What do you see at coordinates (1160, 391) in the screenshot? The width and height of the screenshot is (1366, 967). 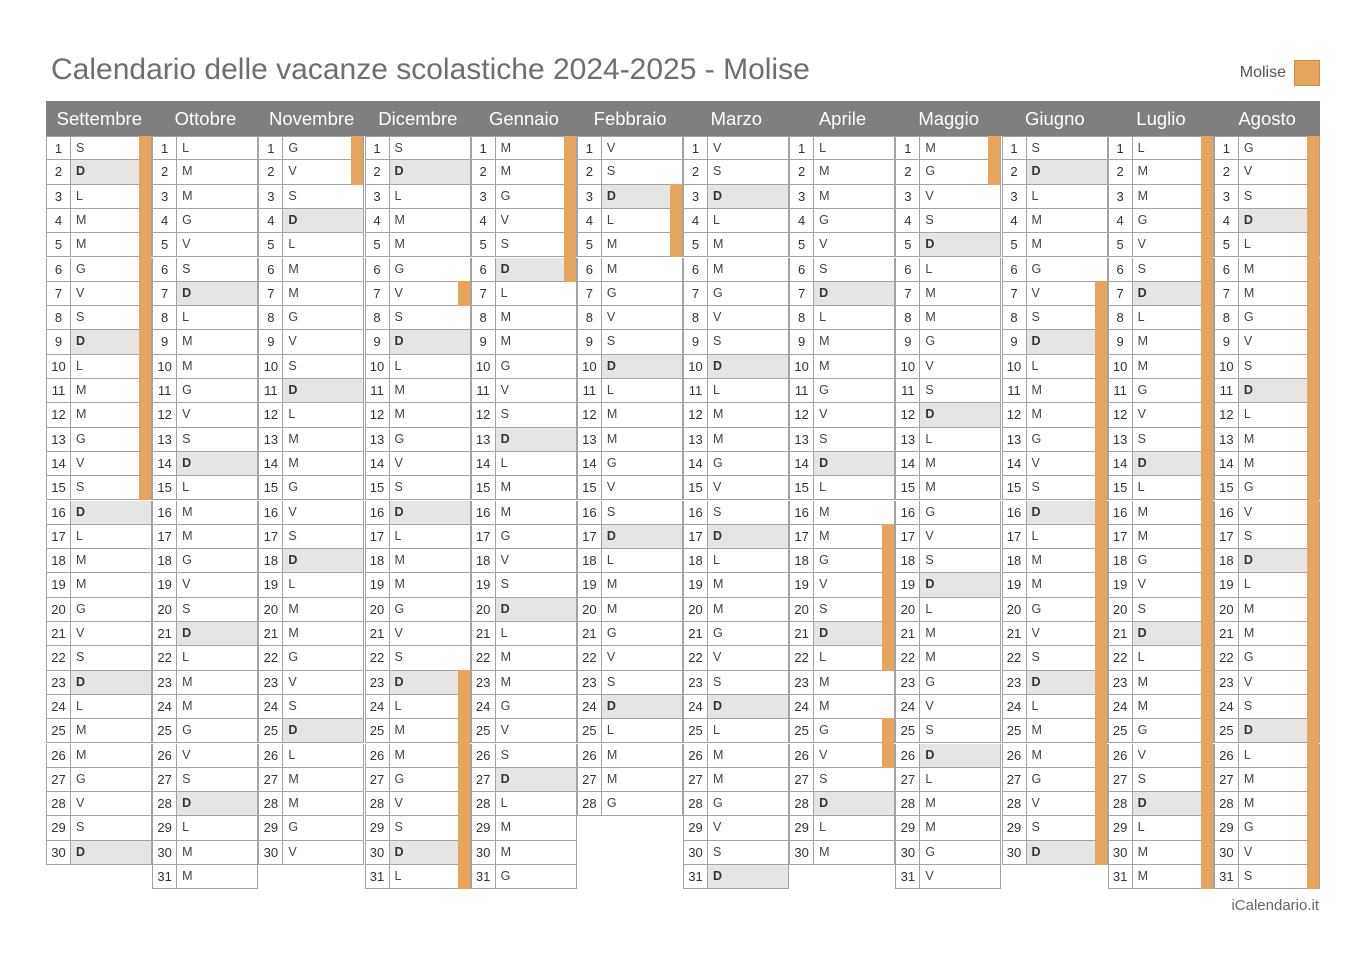 I see `day-cell: 11 G` at bounding box center [1160, 391].